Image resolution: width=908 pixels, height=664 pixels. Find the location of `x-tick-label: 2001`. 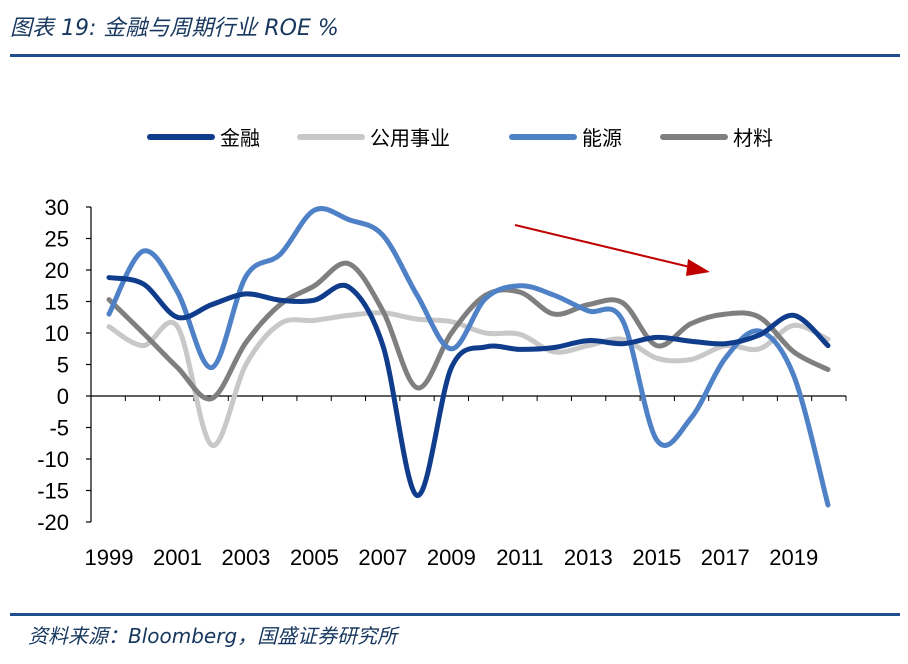

x-tick-label: 2001 is located at coordinates (177, 557).